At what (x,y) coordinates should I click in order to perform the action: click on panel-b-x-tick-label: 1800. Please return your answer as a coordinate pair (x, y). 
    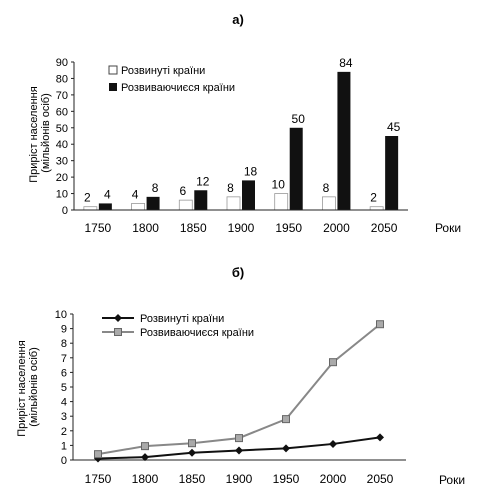
    Looking at the image, I should click on (145, 478).